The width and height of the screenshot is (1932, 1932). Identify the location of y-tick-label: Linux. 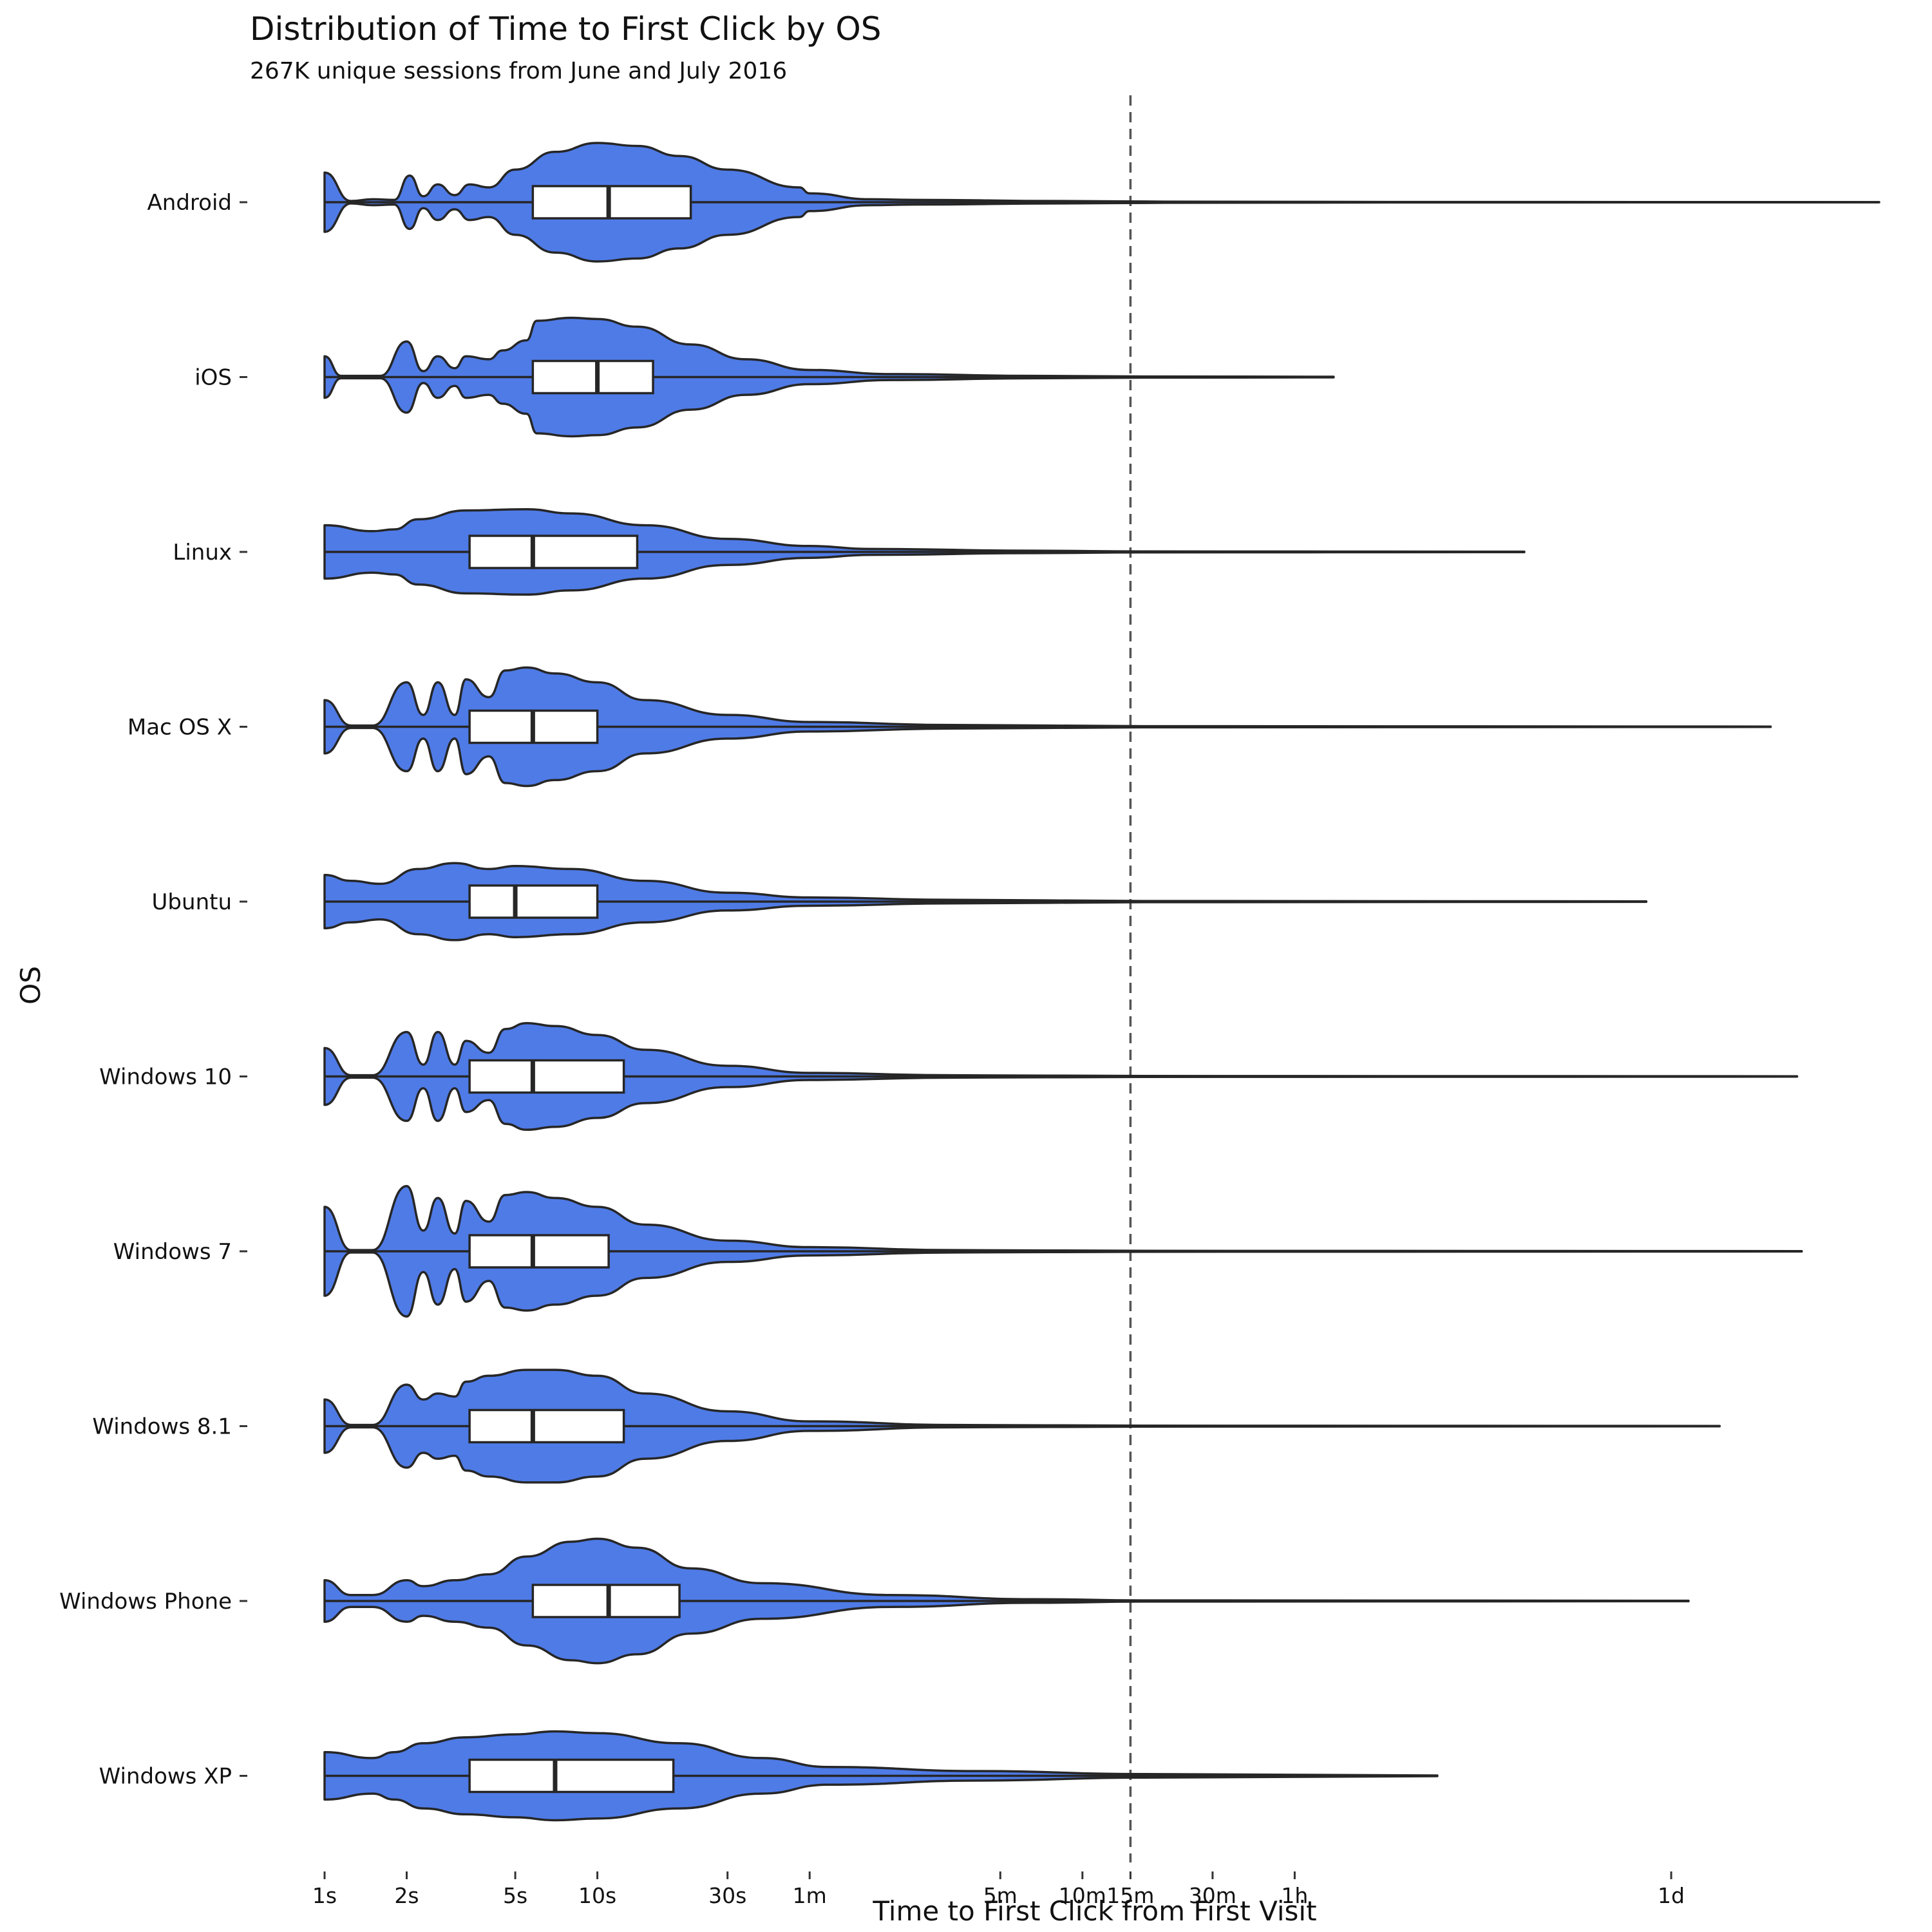
(202, 553).